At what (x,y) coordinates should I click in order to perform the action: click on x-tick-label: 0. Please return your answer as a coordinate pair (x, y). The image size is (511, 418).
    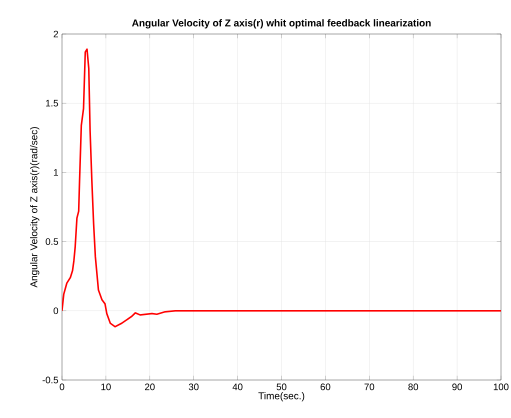
    Looking at the image, I should click on (62, 387).